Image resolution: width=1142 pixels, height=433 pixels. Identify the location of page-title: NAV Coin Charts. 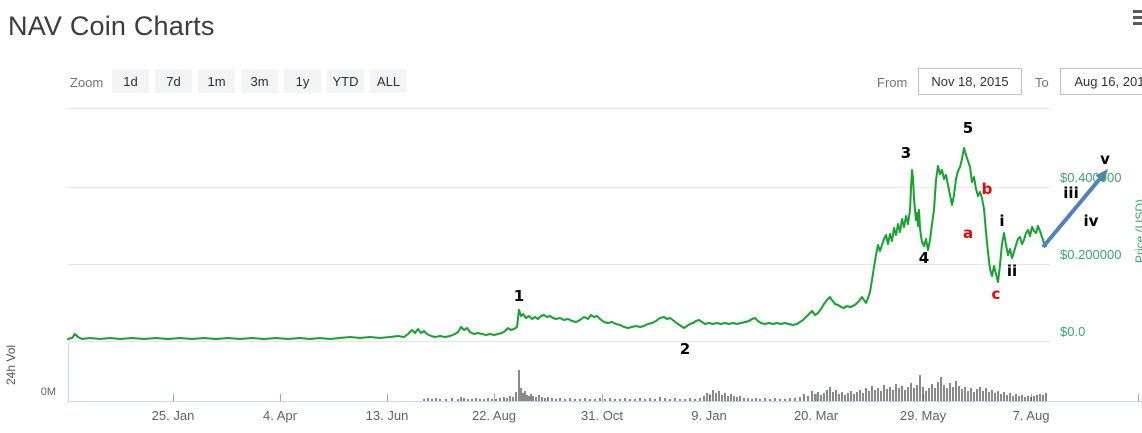
(111, 26).